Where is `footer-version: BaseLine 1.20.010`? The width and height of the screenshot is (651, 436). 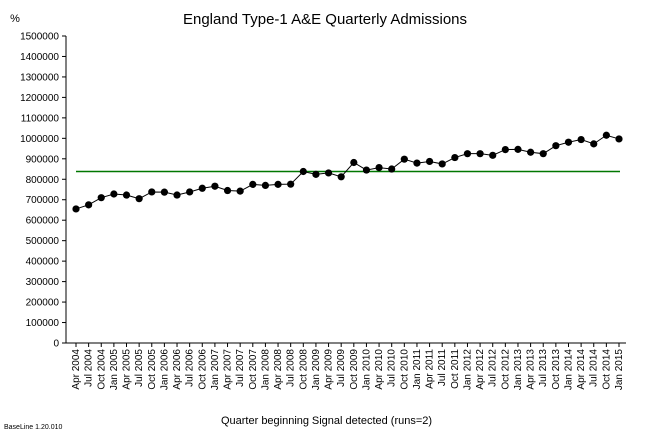 footer-version: BaseLine 1.20.010 is located at coordinates (33, 427).